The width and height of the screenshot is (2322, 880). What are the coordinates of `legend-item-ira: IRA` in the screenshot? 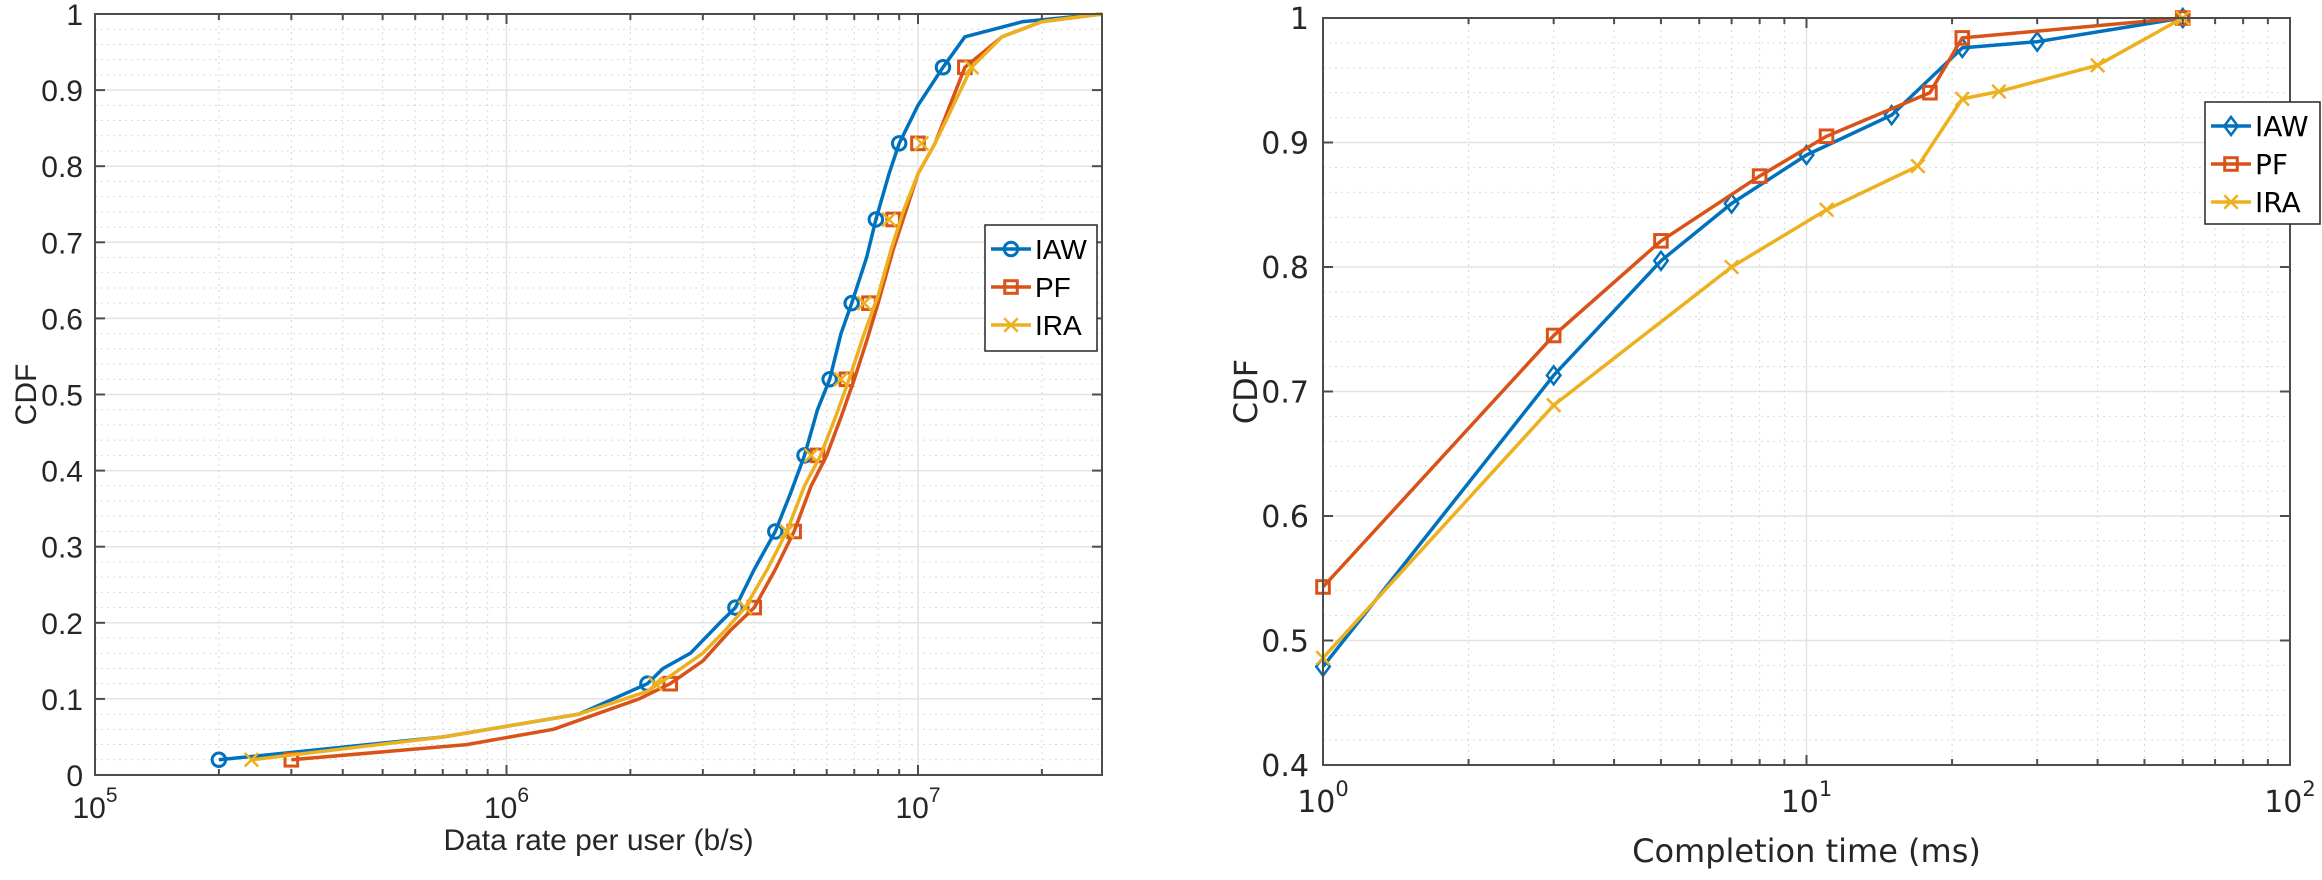 It's located at (2256, 202).